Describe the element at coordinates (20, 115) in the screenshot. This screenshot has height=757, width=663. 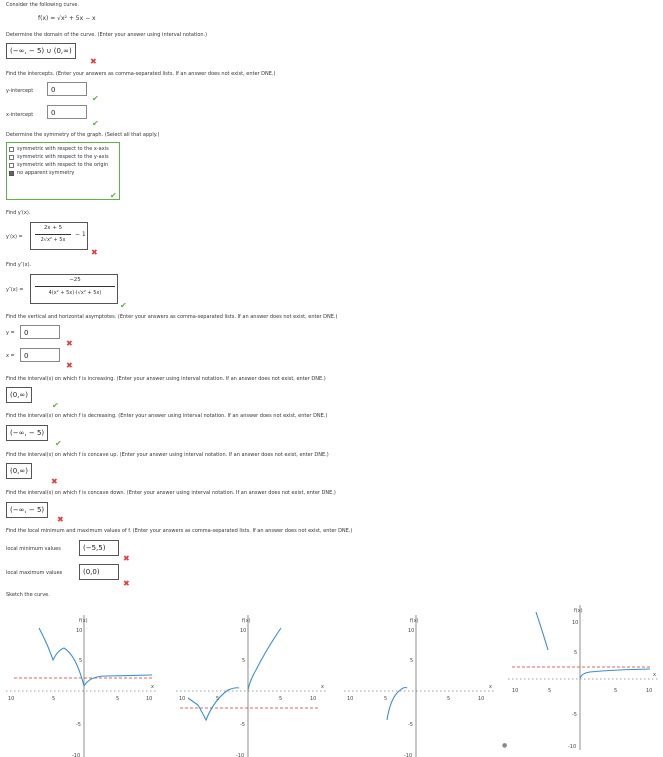
I see `x-intercept-label: x-intercept` at that location.